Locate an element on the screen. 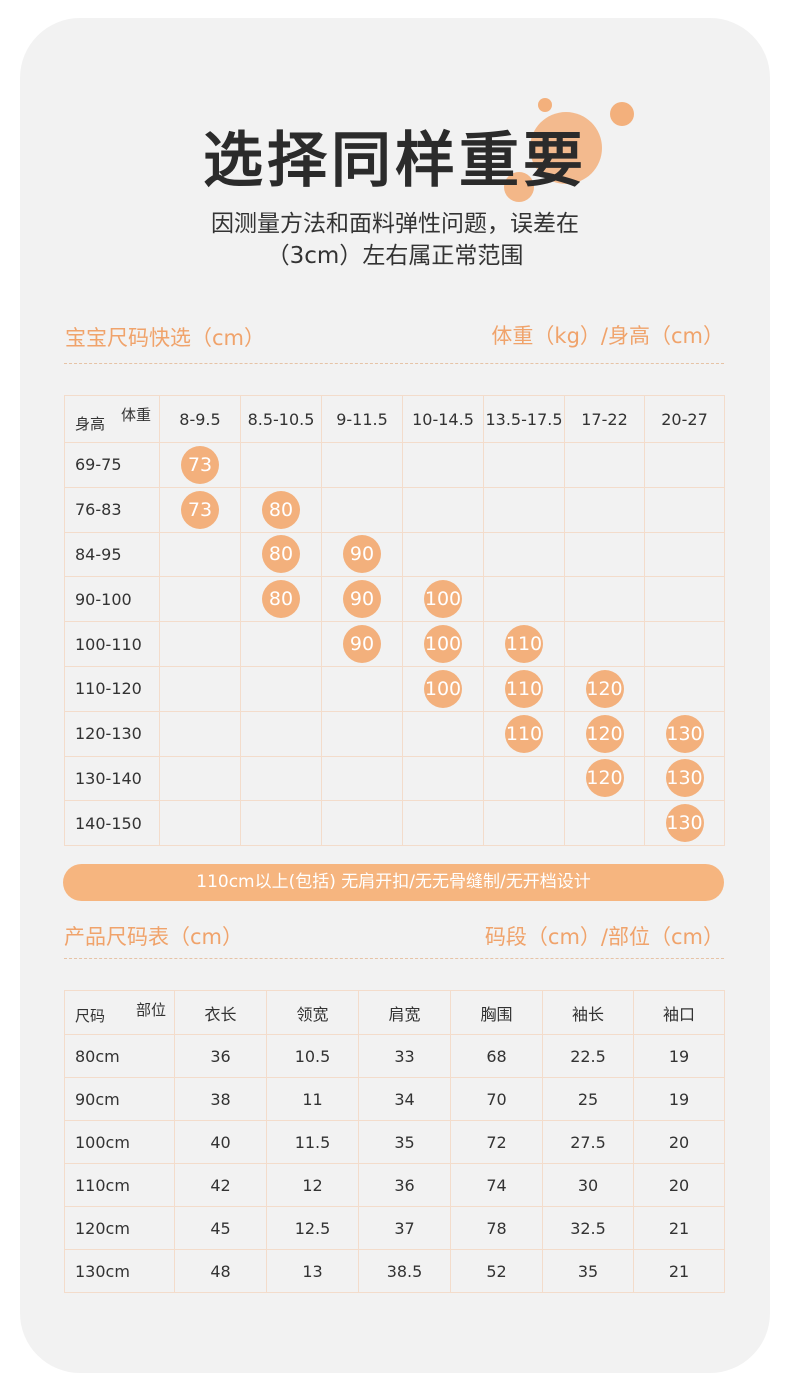 The image size is (790, 1393). size-cell: 80 is located at coordinates (281, 509).